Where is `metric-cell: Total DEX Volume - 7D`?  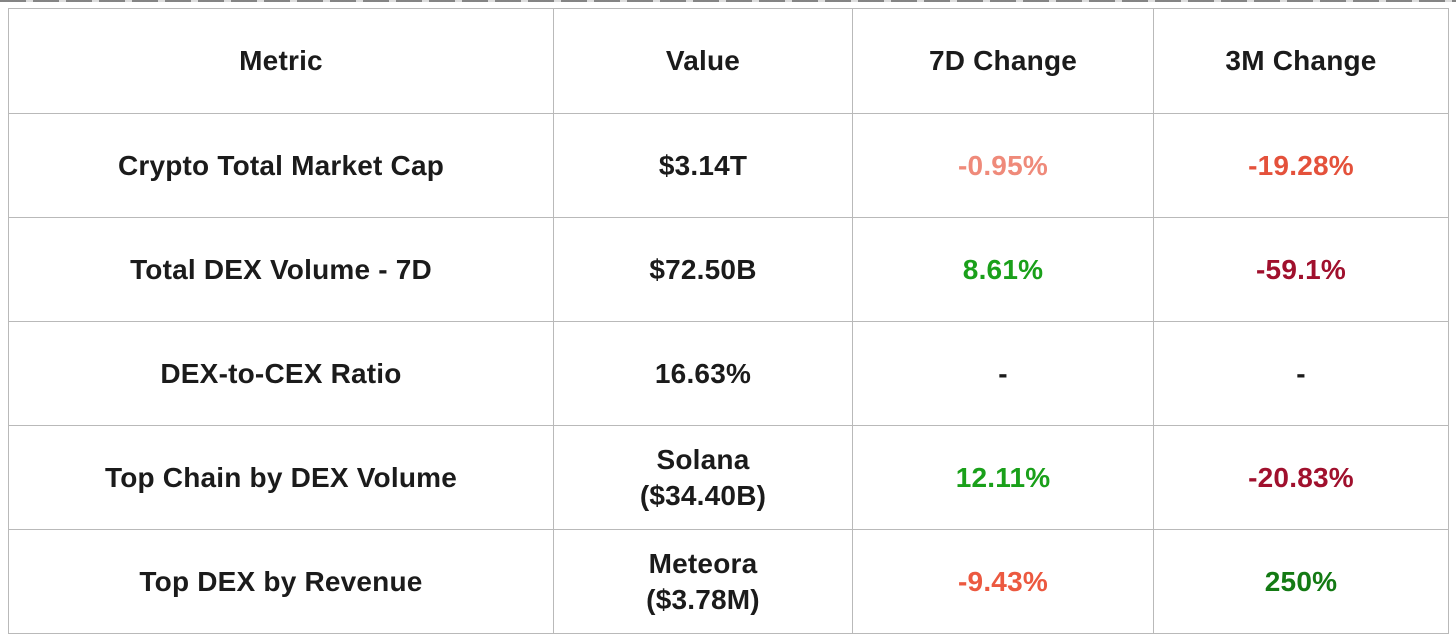 metric-cell: Total DEX Volume - 7D is located at coordinates (281, 269).